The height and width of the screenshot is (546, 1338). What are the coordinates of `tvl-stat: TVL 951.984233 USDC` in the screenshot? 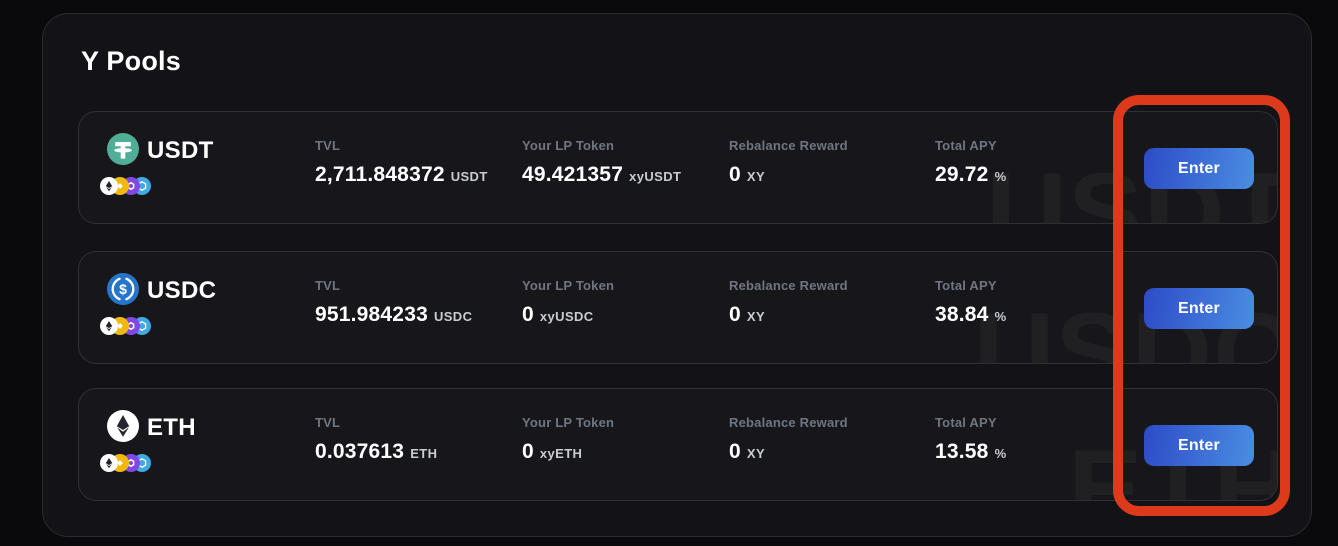 It's located at (393, 302).